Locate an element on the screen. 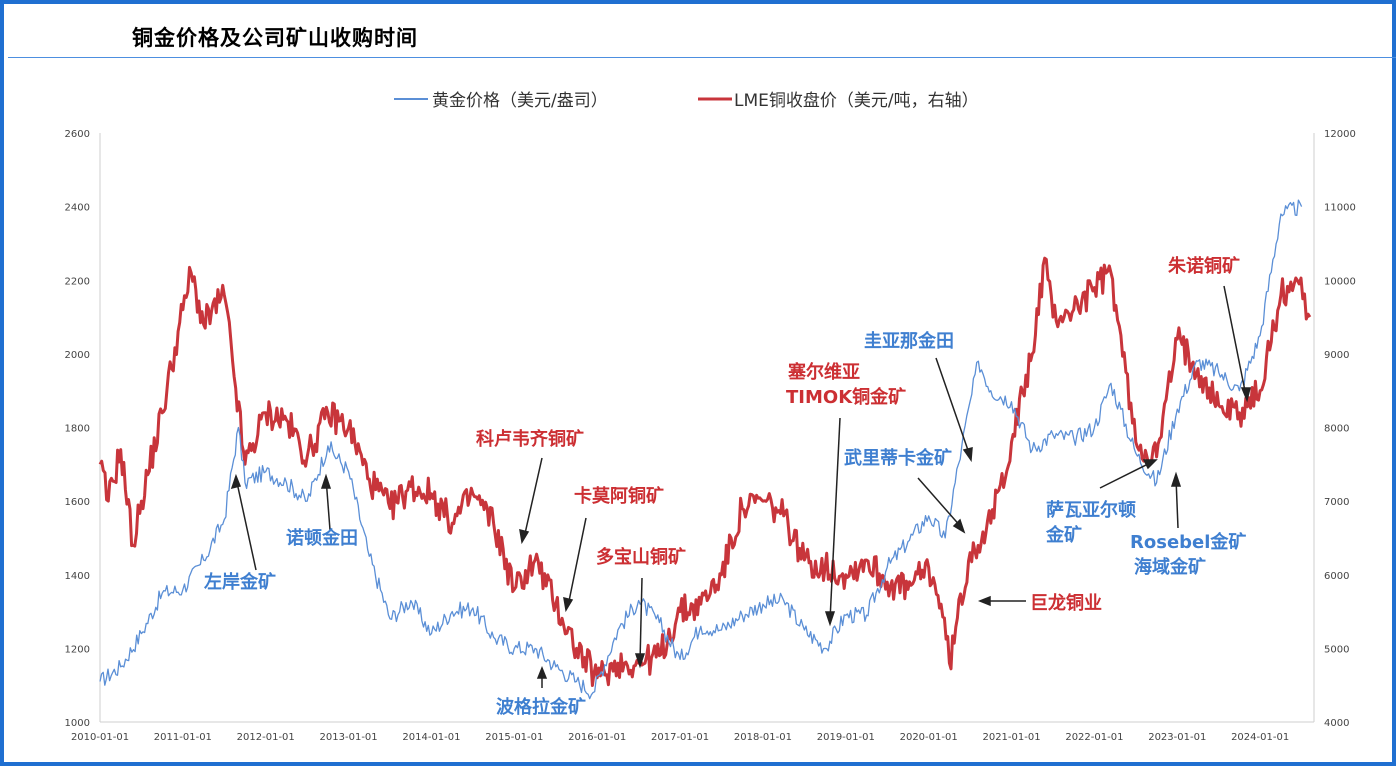 The height and width of the screenshot is (766, 1396). arrow-duobaoshan is located at coordinates (641, 620).